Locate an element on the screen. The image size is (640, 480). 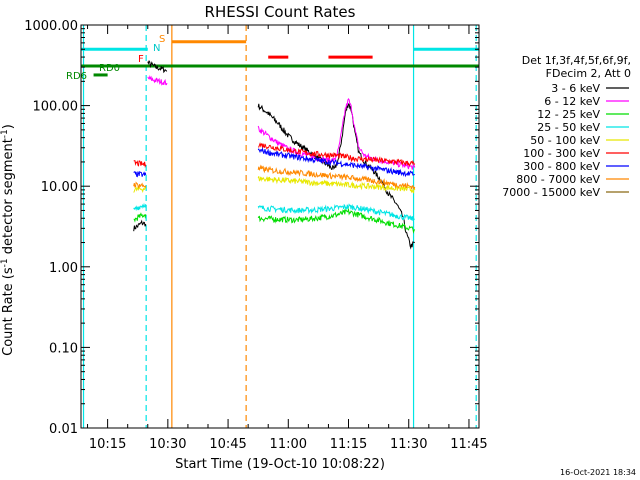
y-axis-label: Count Rate (s-1 detector segment-1) is located at coordinates (8, 240).